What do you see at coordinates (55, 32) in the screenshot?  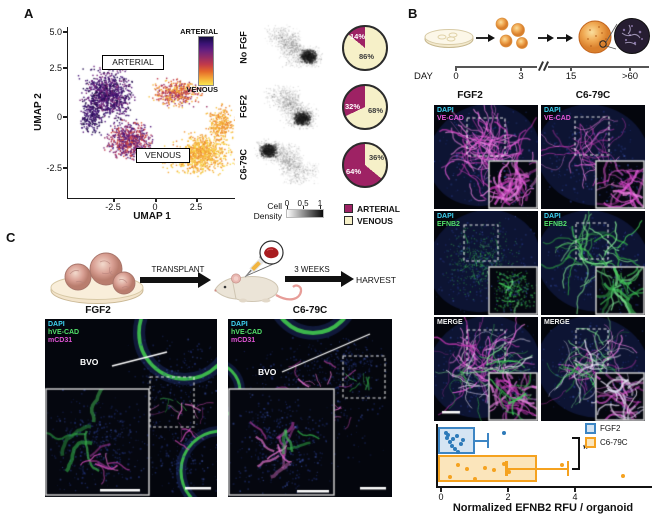 I see `umap-y-tick: 5.0` at bounding box center [55, 32].